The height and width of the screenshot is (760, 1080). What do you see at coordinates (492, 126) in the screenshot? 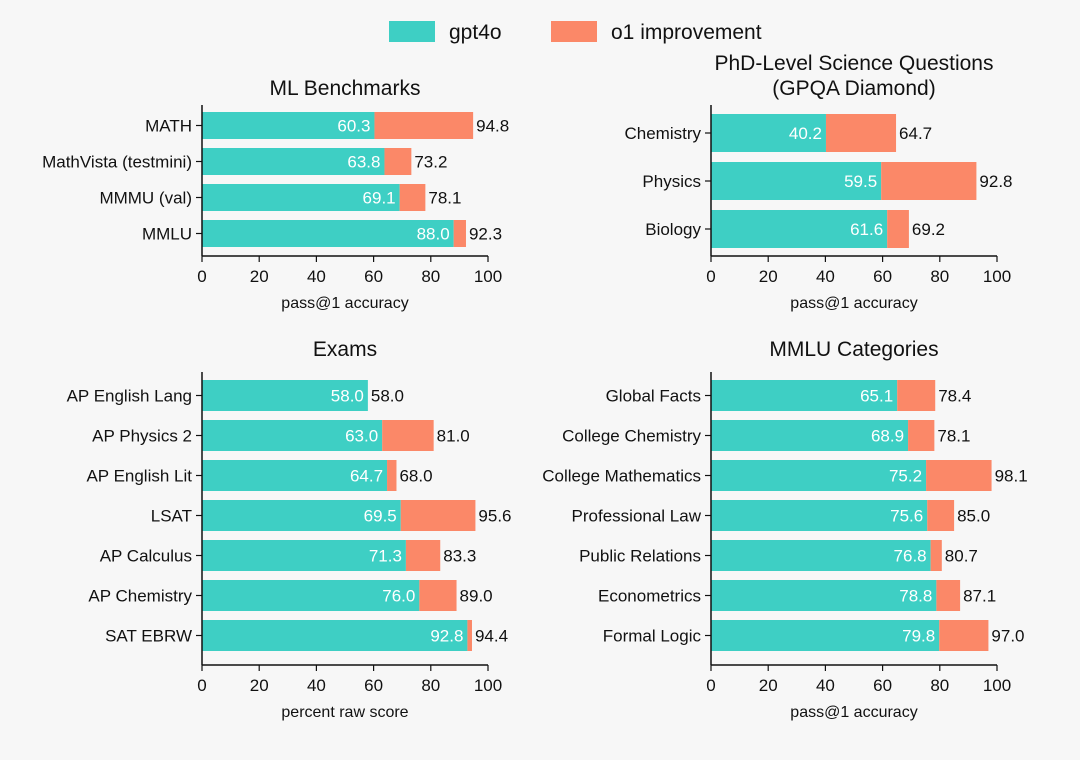
I see `data-label-total: 94.8` at bounding box center [492, 126].